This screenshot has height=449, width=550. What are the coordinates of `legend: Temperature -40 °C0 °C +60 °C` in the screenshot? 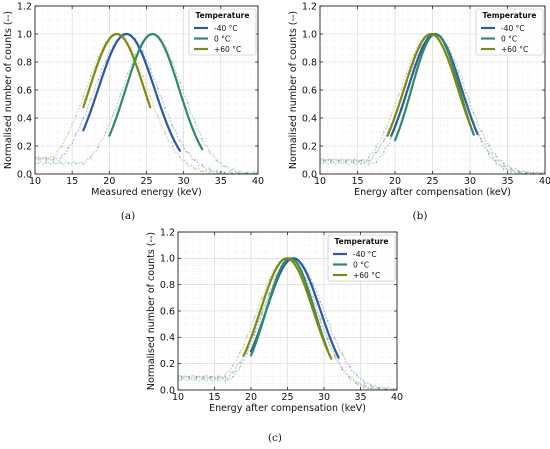 It's located at (509, 32).